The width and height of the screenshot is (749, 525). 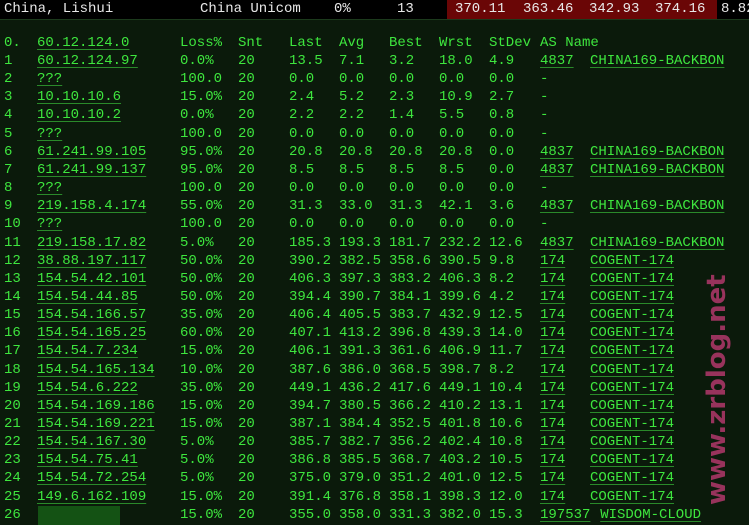 I want to click on as-name-link: WISDOM-CLOUD, so click(x=651, y=514).